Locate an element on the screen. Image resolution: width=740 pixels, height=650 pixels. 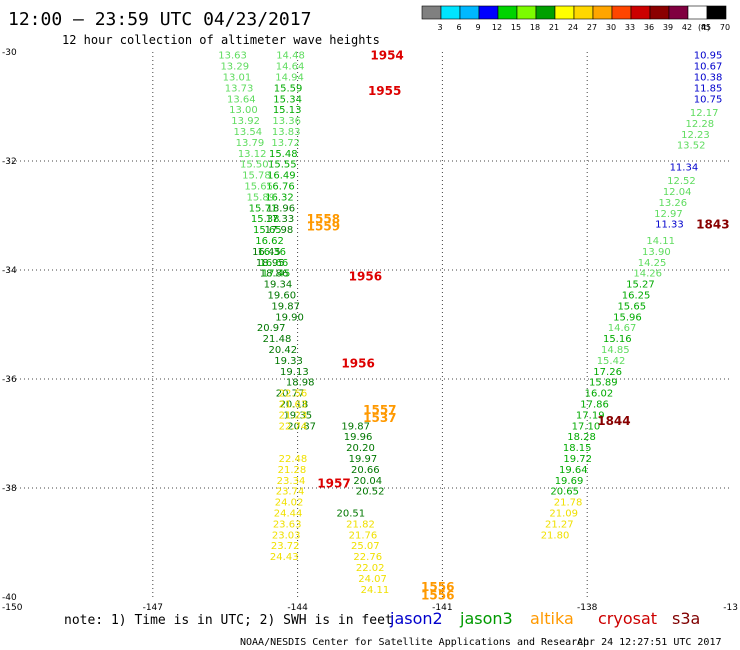
wave-height-value: 14.11 is located at coordinates (660, 241).